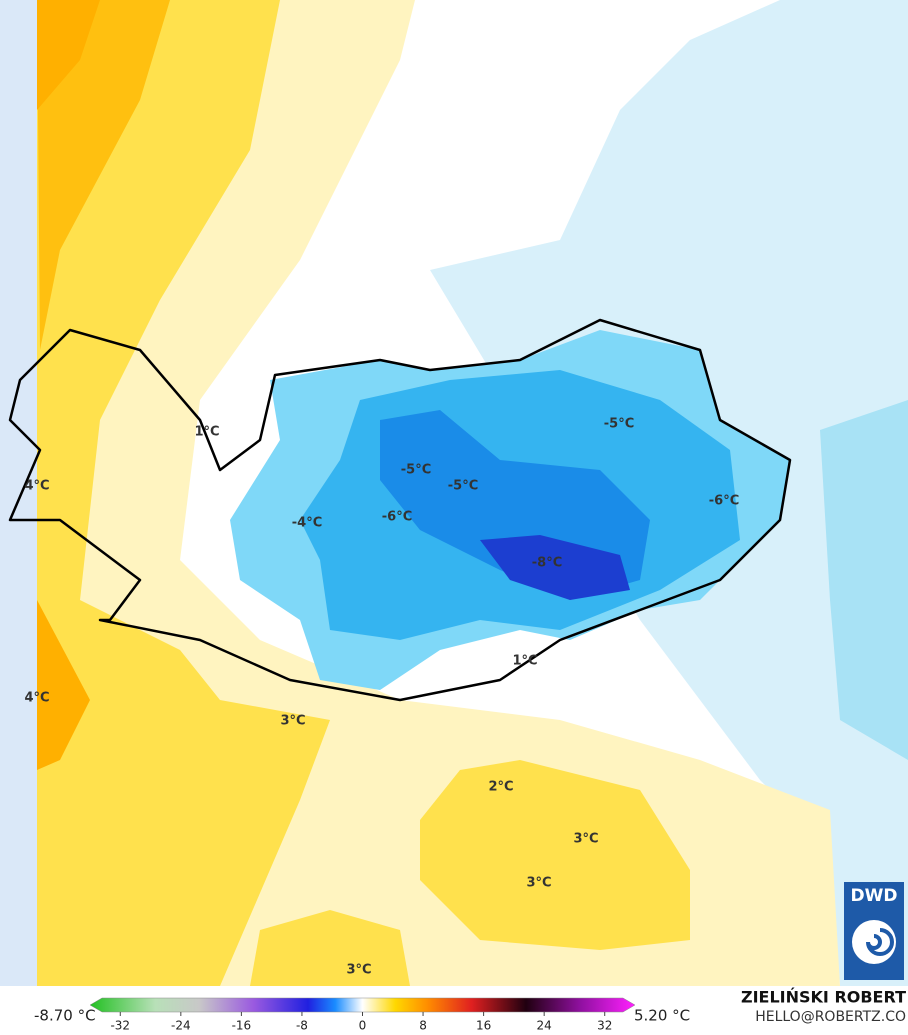  Describe the element at coordinates (18, 493) in the screenshot. I see `edge-strip` at that location.